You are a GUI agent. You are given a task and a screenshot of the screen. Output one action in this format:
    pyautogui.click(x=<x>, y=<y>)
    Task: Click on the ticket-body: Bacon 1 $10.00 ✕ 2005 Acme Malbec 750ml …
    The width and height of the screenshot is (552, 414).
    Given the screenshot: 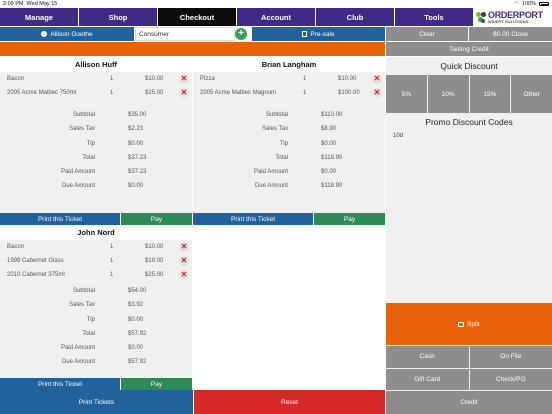 What is the action you would take?
    pyautogui.click(x=96, y=142)
    